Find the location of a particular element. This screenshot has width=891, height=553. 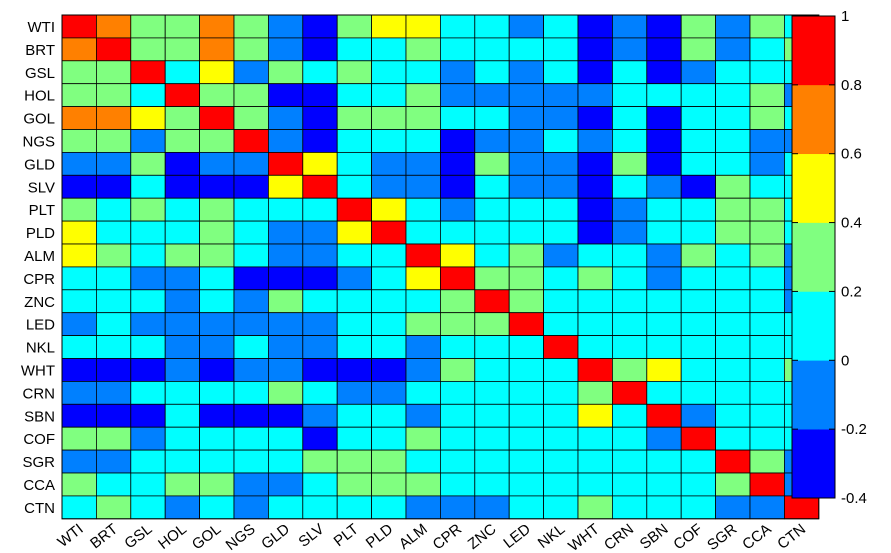

cell-wti-sgr is located at coordinates (733, 26).